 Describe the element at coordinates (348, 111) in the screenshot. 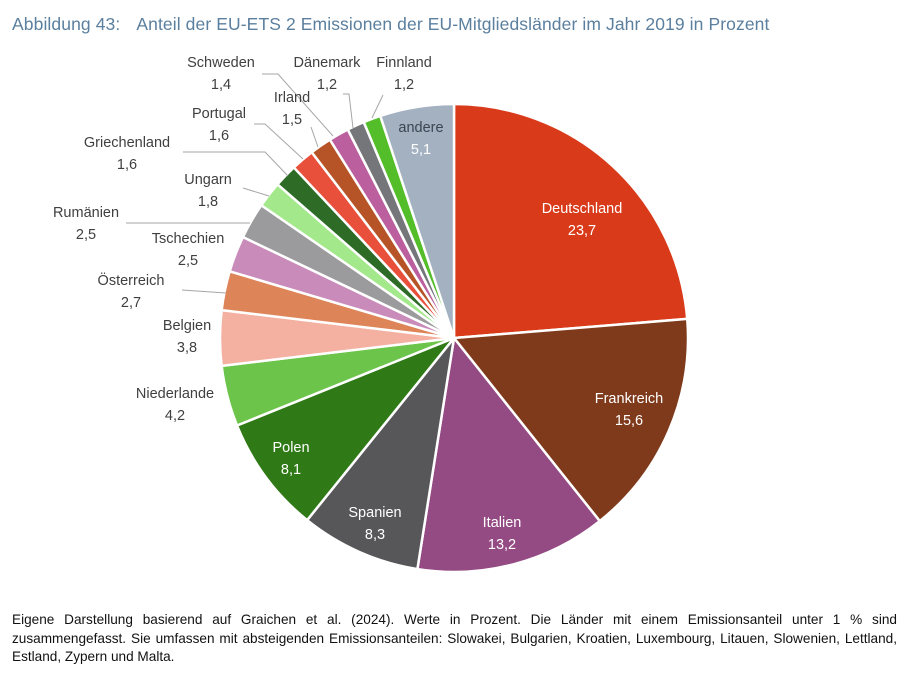

I see `leader-line-daenemark` at that location.